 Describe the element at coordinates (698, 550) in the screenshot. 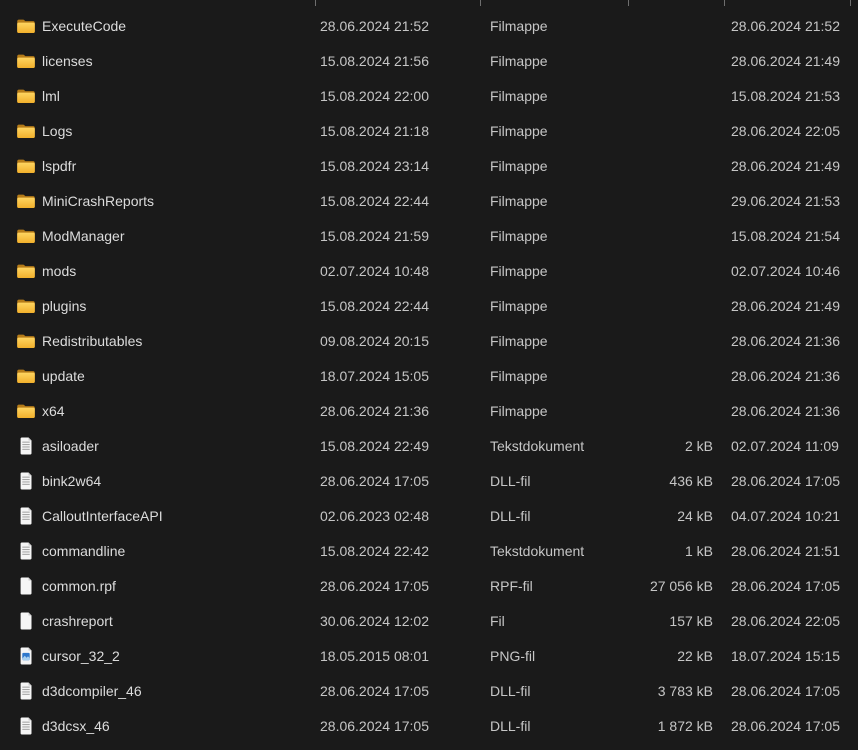

I see `file-size: 1 kB` at that location.